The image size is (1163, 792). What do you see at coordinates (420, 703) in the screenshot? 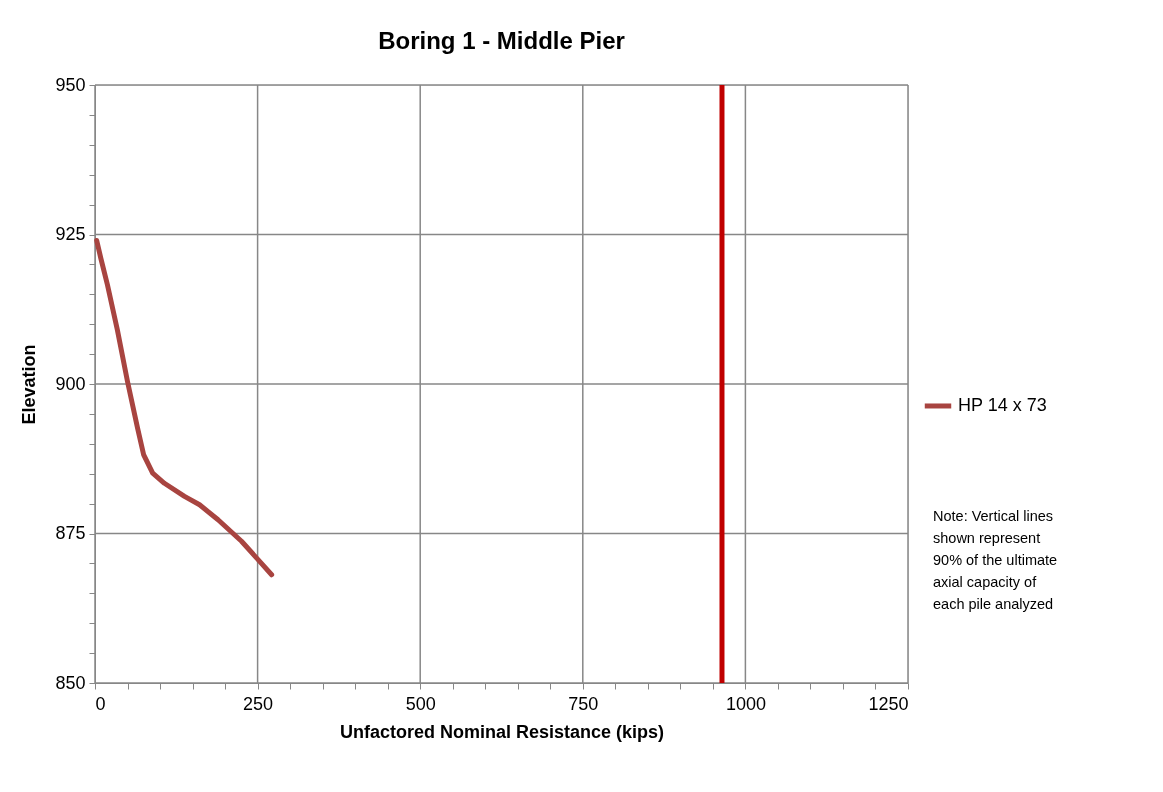
I see `x-tick-label: 500` at bounding box center [420, 703].